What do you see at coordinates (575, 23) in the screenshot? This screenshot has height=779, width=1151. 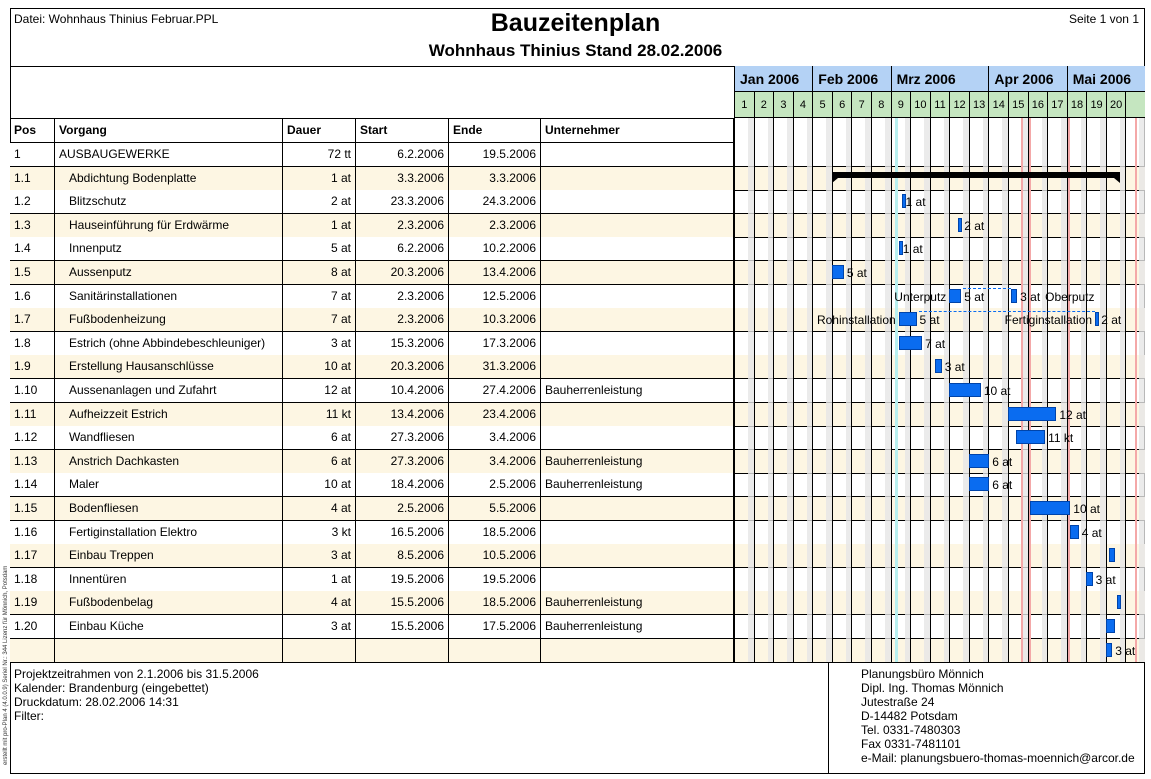 I see `page-title: Bauzeitenplan` at bounding box center [575, 23].